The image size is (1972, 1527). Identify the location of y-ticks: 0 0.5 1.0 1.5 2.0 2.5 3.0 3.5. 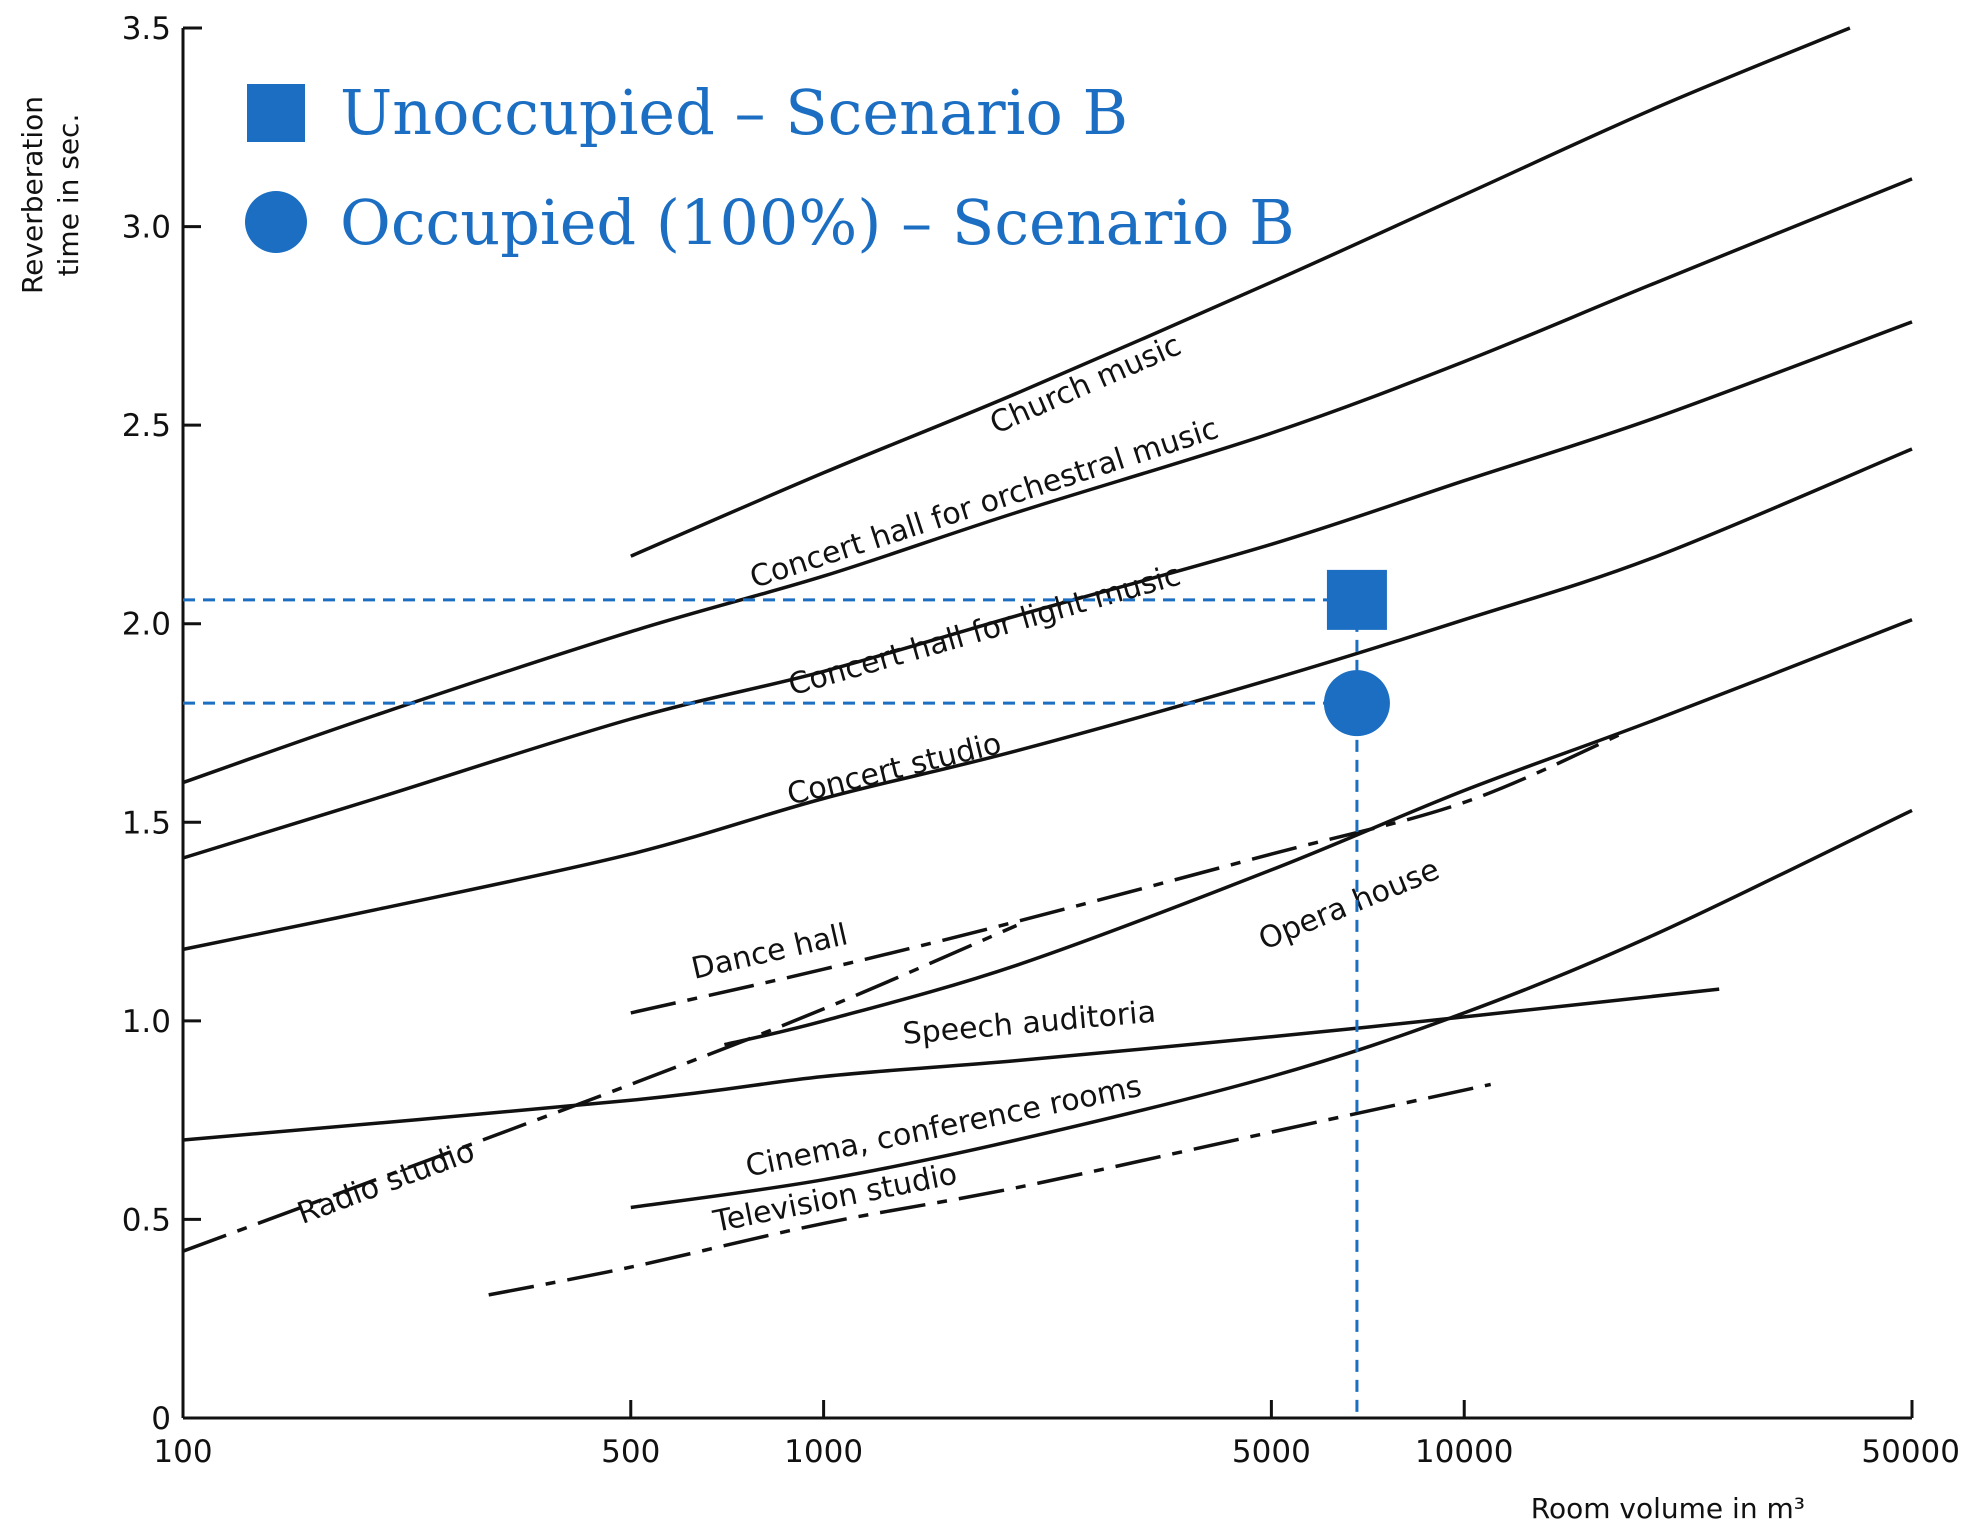
(161, 724).